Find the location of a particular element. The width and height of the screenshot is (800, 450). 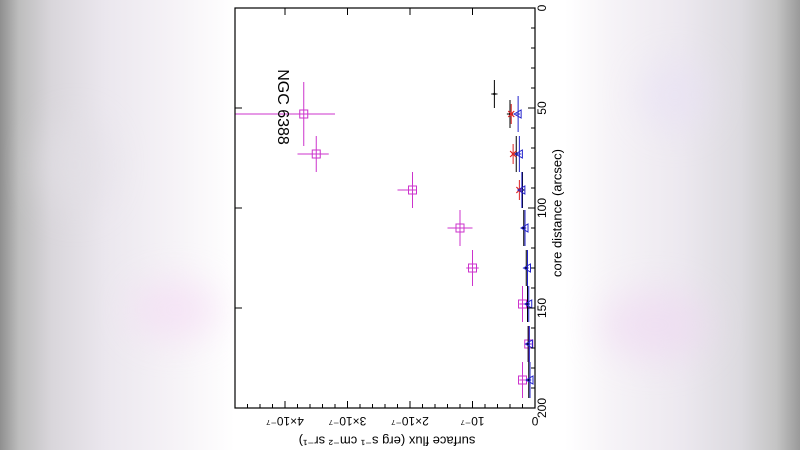

x-tick-label: 200 is located at coordinates (542, 408).